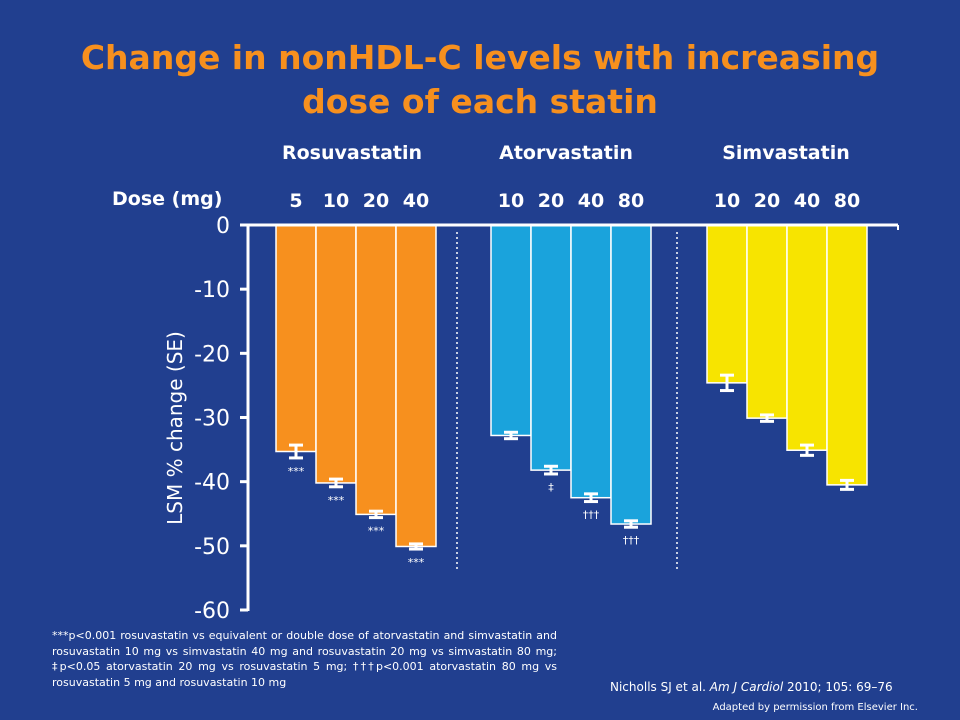 This screenshot has height=720, width=960. I want to click on dose-axis-label: Dose (mg), so click(167, 199).